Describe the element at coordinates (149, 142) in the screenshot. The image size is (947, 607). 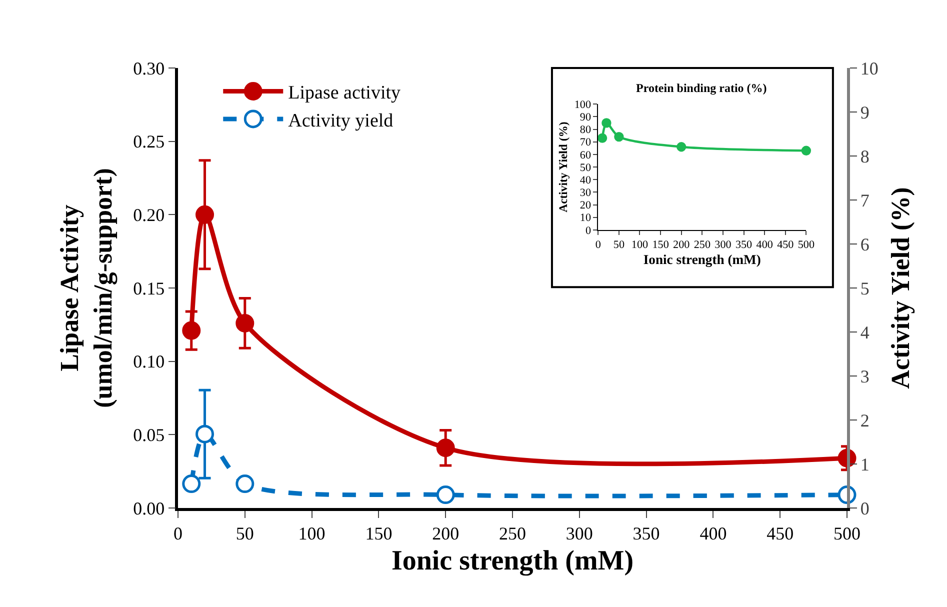
I see `y-tick-label: 0.25` at that location.